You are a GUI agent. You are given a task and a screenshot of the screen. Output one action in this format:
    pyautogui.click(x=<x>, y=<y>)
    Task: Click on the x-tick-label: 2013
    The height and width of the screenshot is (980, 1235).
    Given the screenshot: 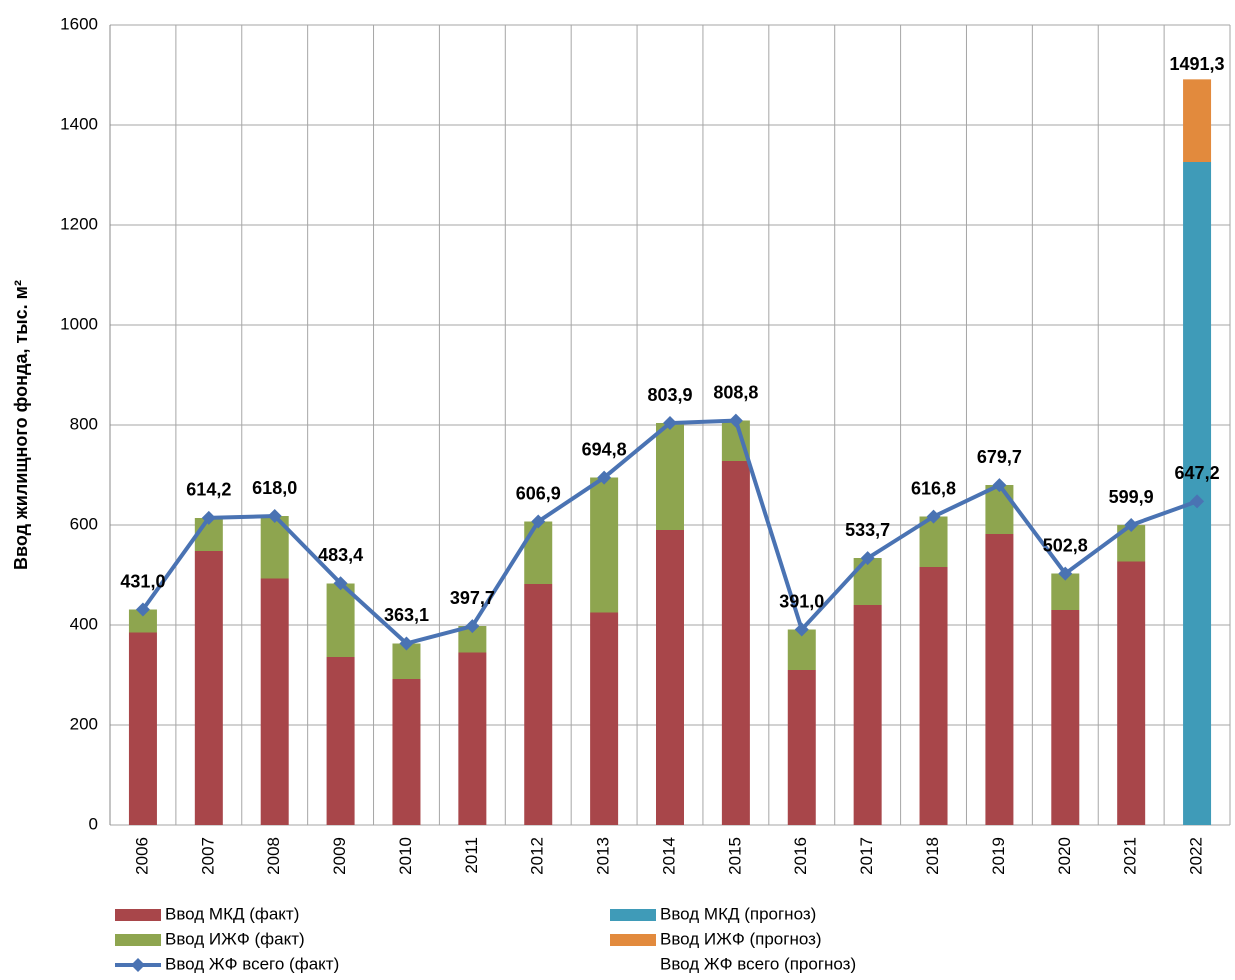 What is the action you would take?
    pyautogui.click(x=603, y=856)
    